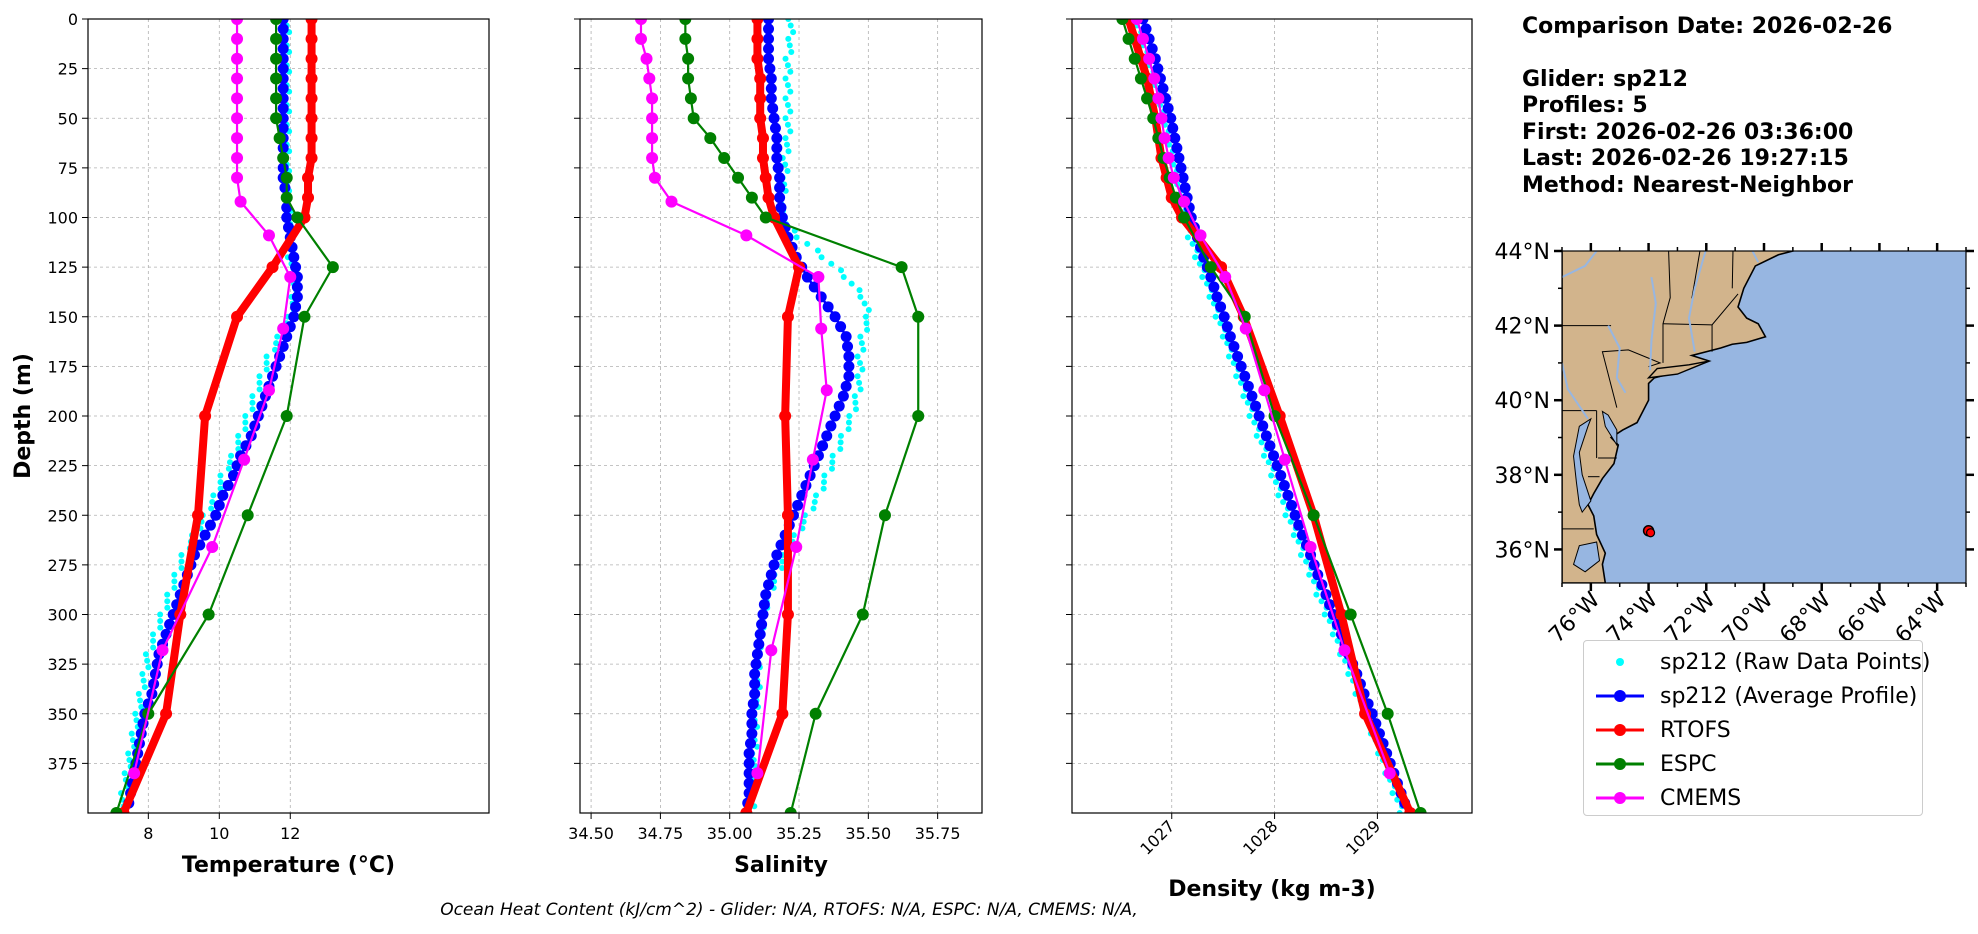  Describe the element at coordinates (1753, 798) in the screenshot. I see `legend-entry-cmems: CMEMS` at that location.